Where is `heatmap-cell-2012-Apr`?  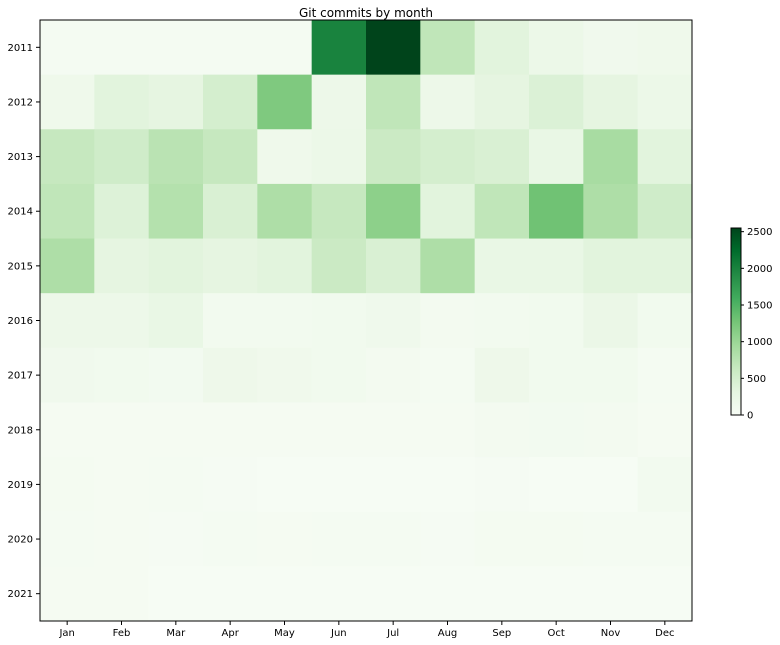 heatmap-cell-2012-Apr is located at coordinates (230, 102).